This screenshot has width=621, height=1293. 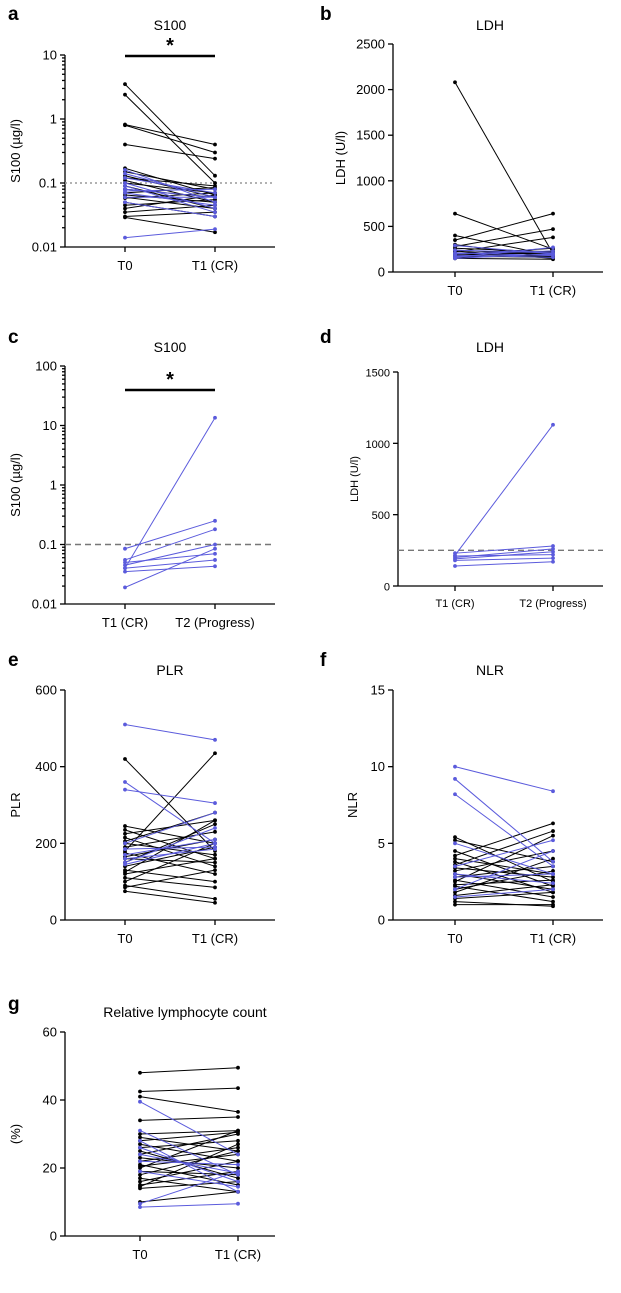 I want to click on y-tick-label: 5, so click(x=381, y=843).